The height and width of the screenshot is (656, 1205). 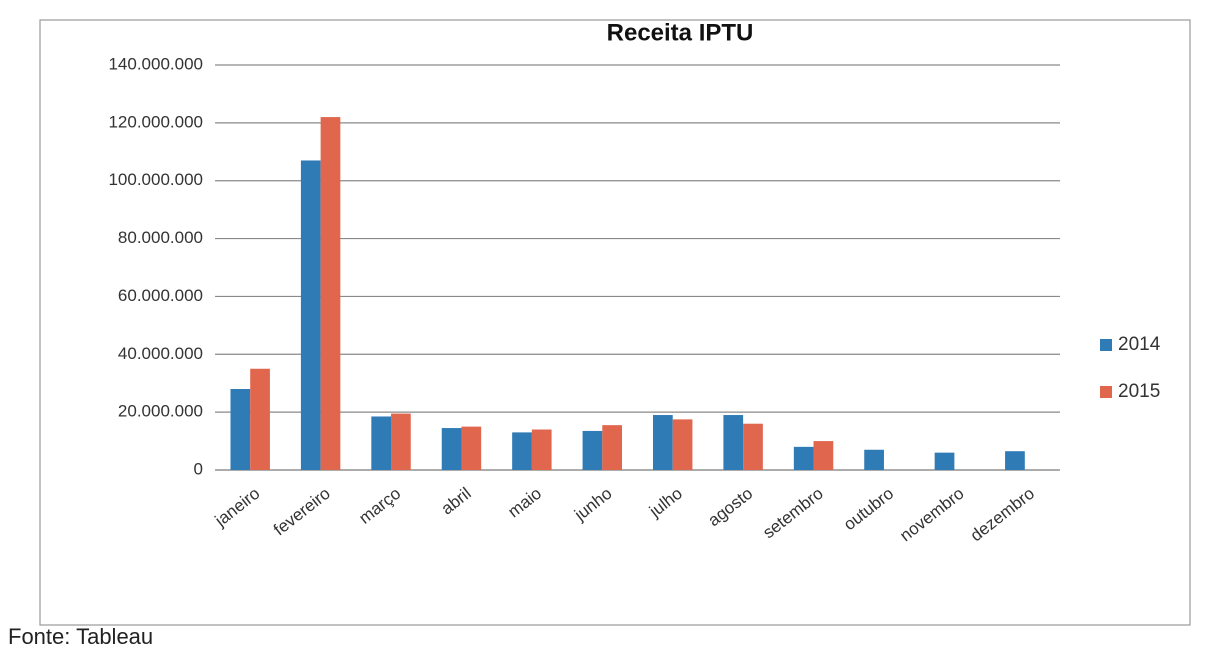 I want to click on legend-label: 2015, so click(x=1139, y=391).